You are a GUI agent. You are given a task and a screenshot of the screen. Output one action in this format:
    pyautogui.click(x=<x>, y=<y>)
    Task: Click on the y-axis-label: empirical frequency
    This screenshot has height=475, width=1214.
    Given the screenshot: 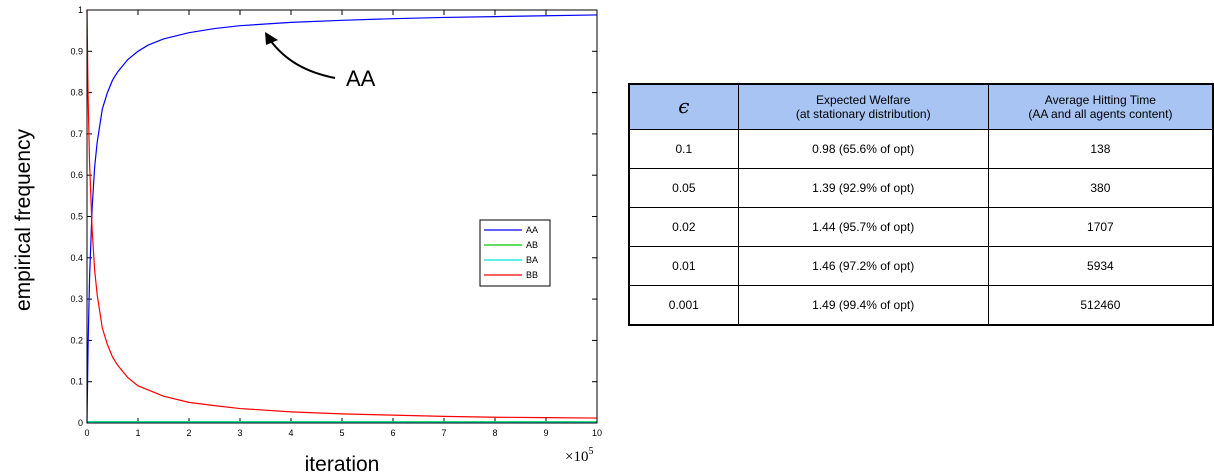 What is the action you would take?
    pyautogui.click(x=23, y=219)
    